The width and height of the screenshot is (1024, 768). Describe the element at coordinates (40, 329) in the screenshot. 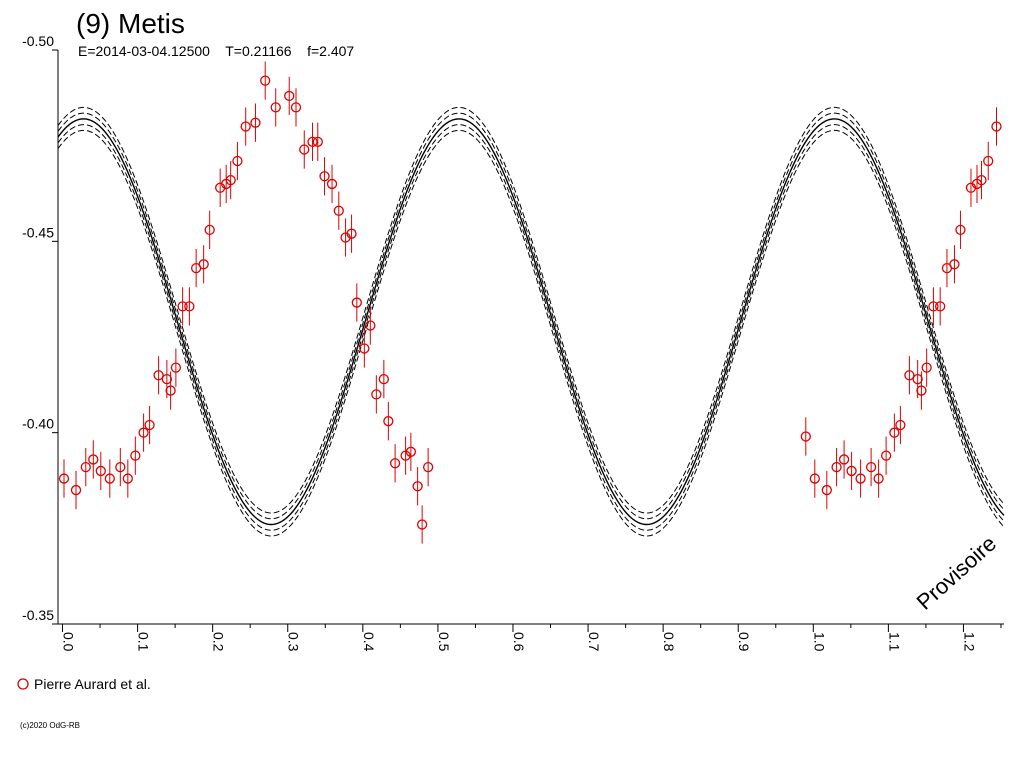

I see `y-axis-ticks: -0.50 -0.45 -0.40 -0.35` at that location.